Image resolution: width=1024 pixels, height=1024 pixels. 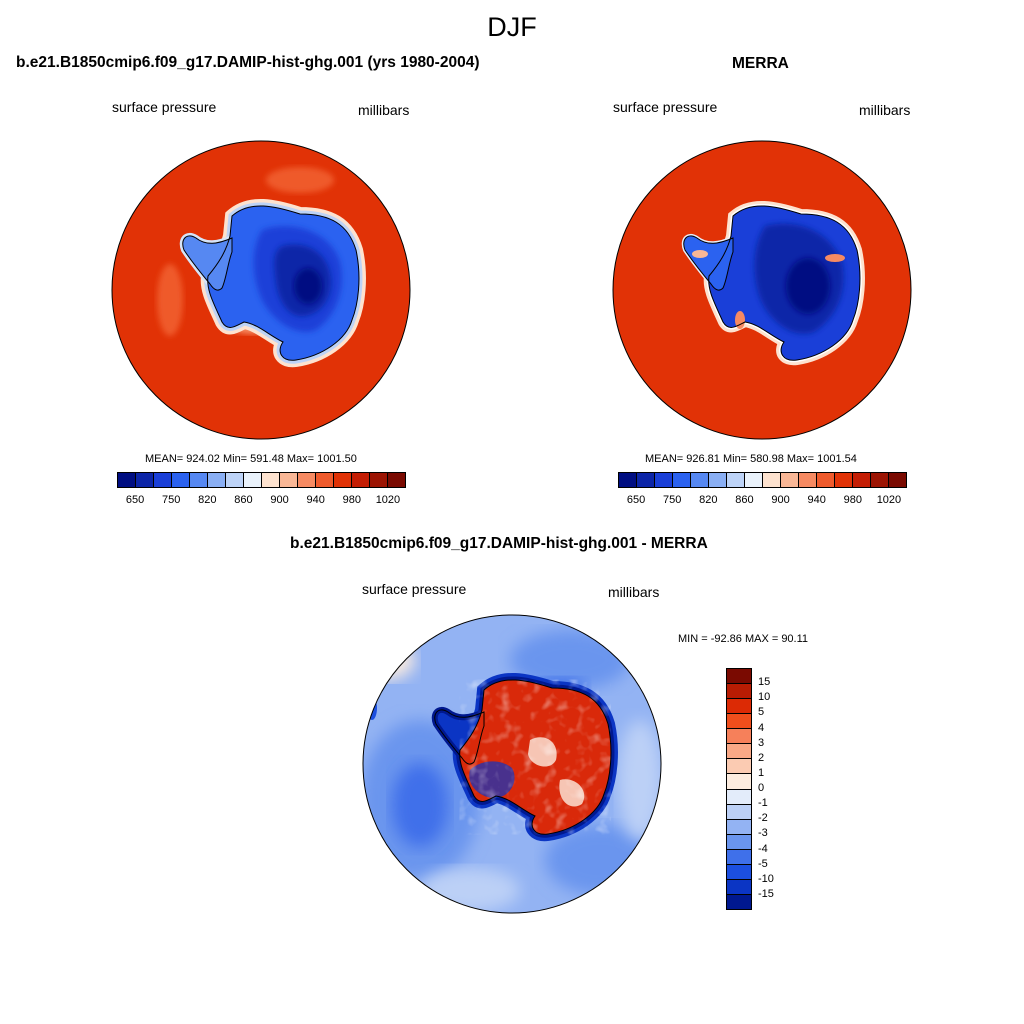 I want to click on panel-2-variable-label: surface pressure, so click(x=665, y=107).